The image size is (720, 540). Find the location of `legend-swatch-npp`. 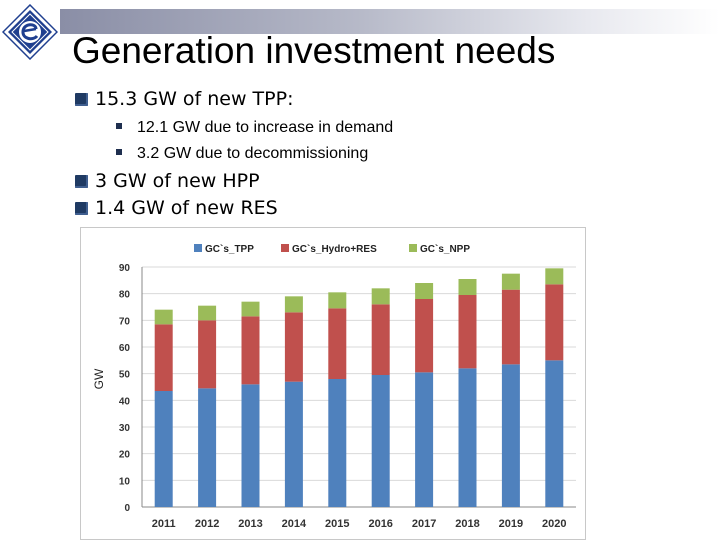

legend-swatch-npp is located at coordinates (413, 248).